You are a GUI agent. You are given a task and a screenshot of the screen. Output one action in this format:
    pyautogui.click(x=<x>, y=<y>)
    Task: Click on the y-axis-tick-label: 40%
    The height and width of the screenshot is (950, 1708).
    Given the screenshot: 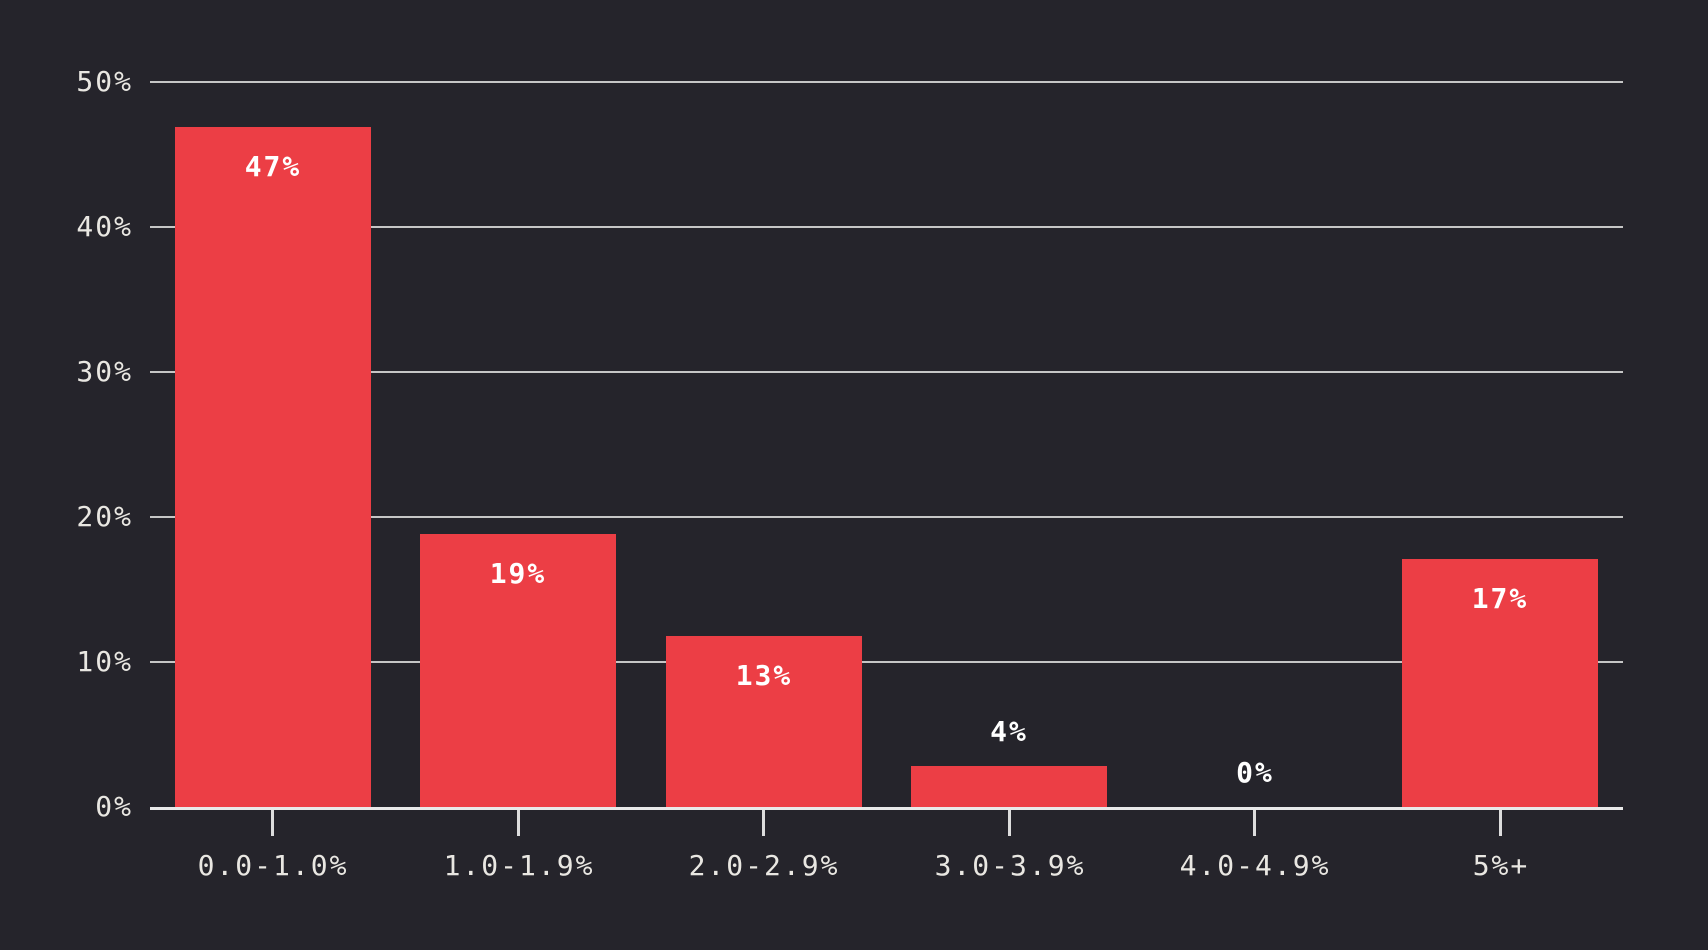 What is the action you would take?
    pyautogui.click(x=104, y=226)
    